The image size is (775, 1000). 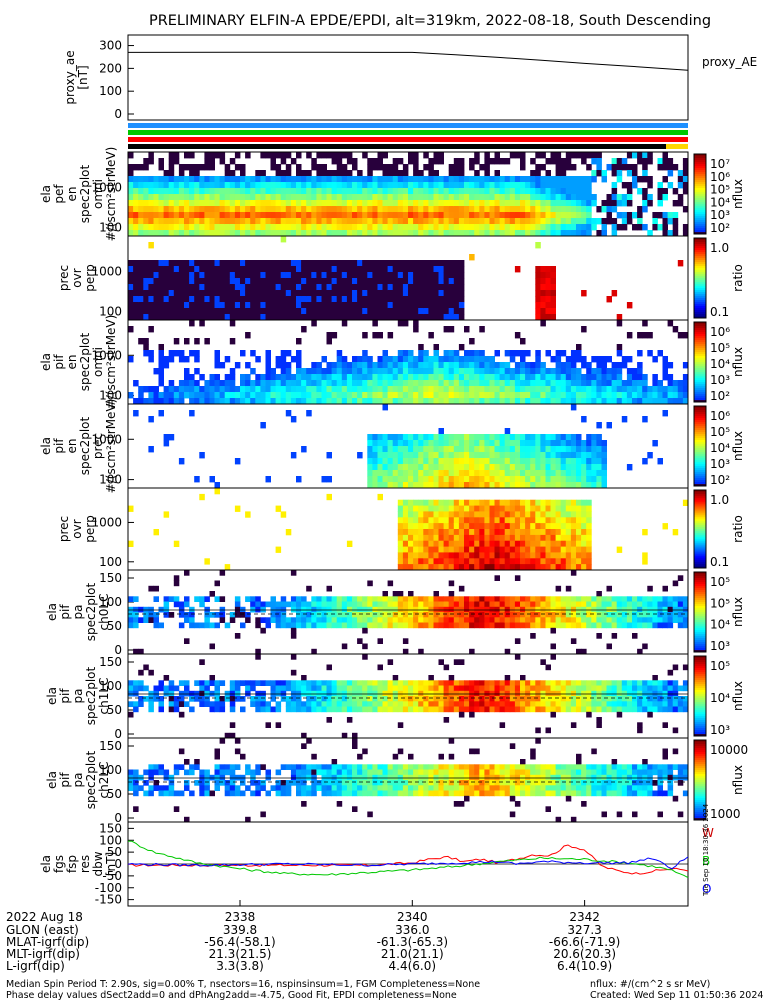 What do you see at coordinates (700, 467) in the screenshot?
I see `panel-ela_pif_prec-colorbar-cell` at bounding box center [700, 467].